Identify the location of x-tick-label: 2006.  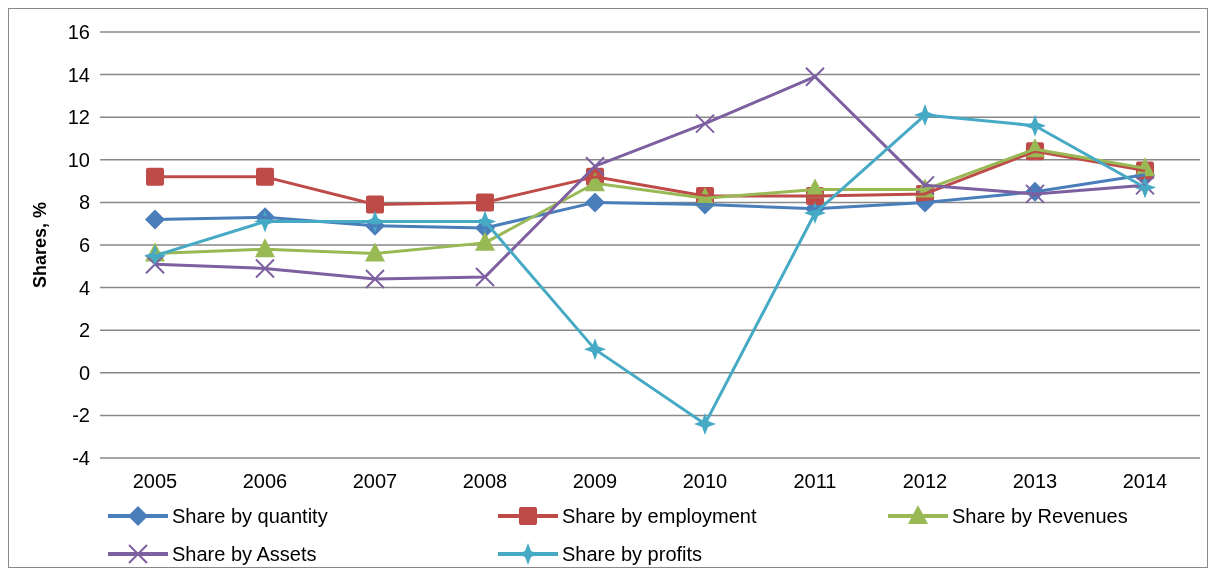
(265, 481).